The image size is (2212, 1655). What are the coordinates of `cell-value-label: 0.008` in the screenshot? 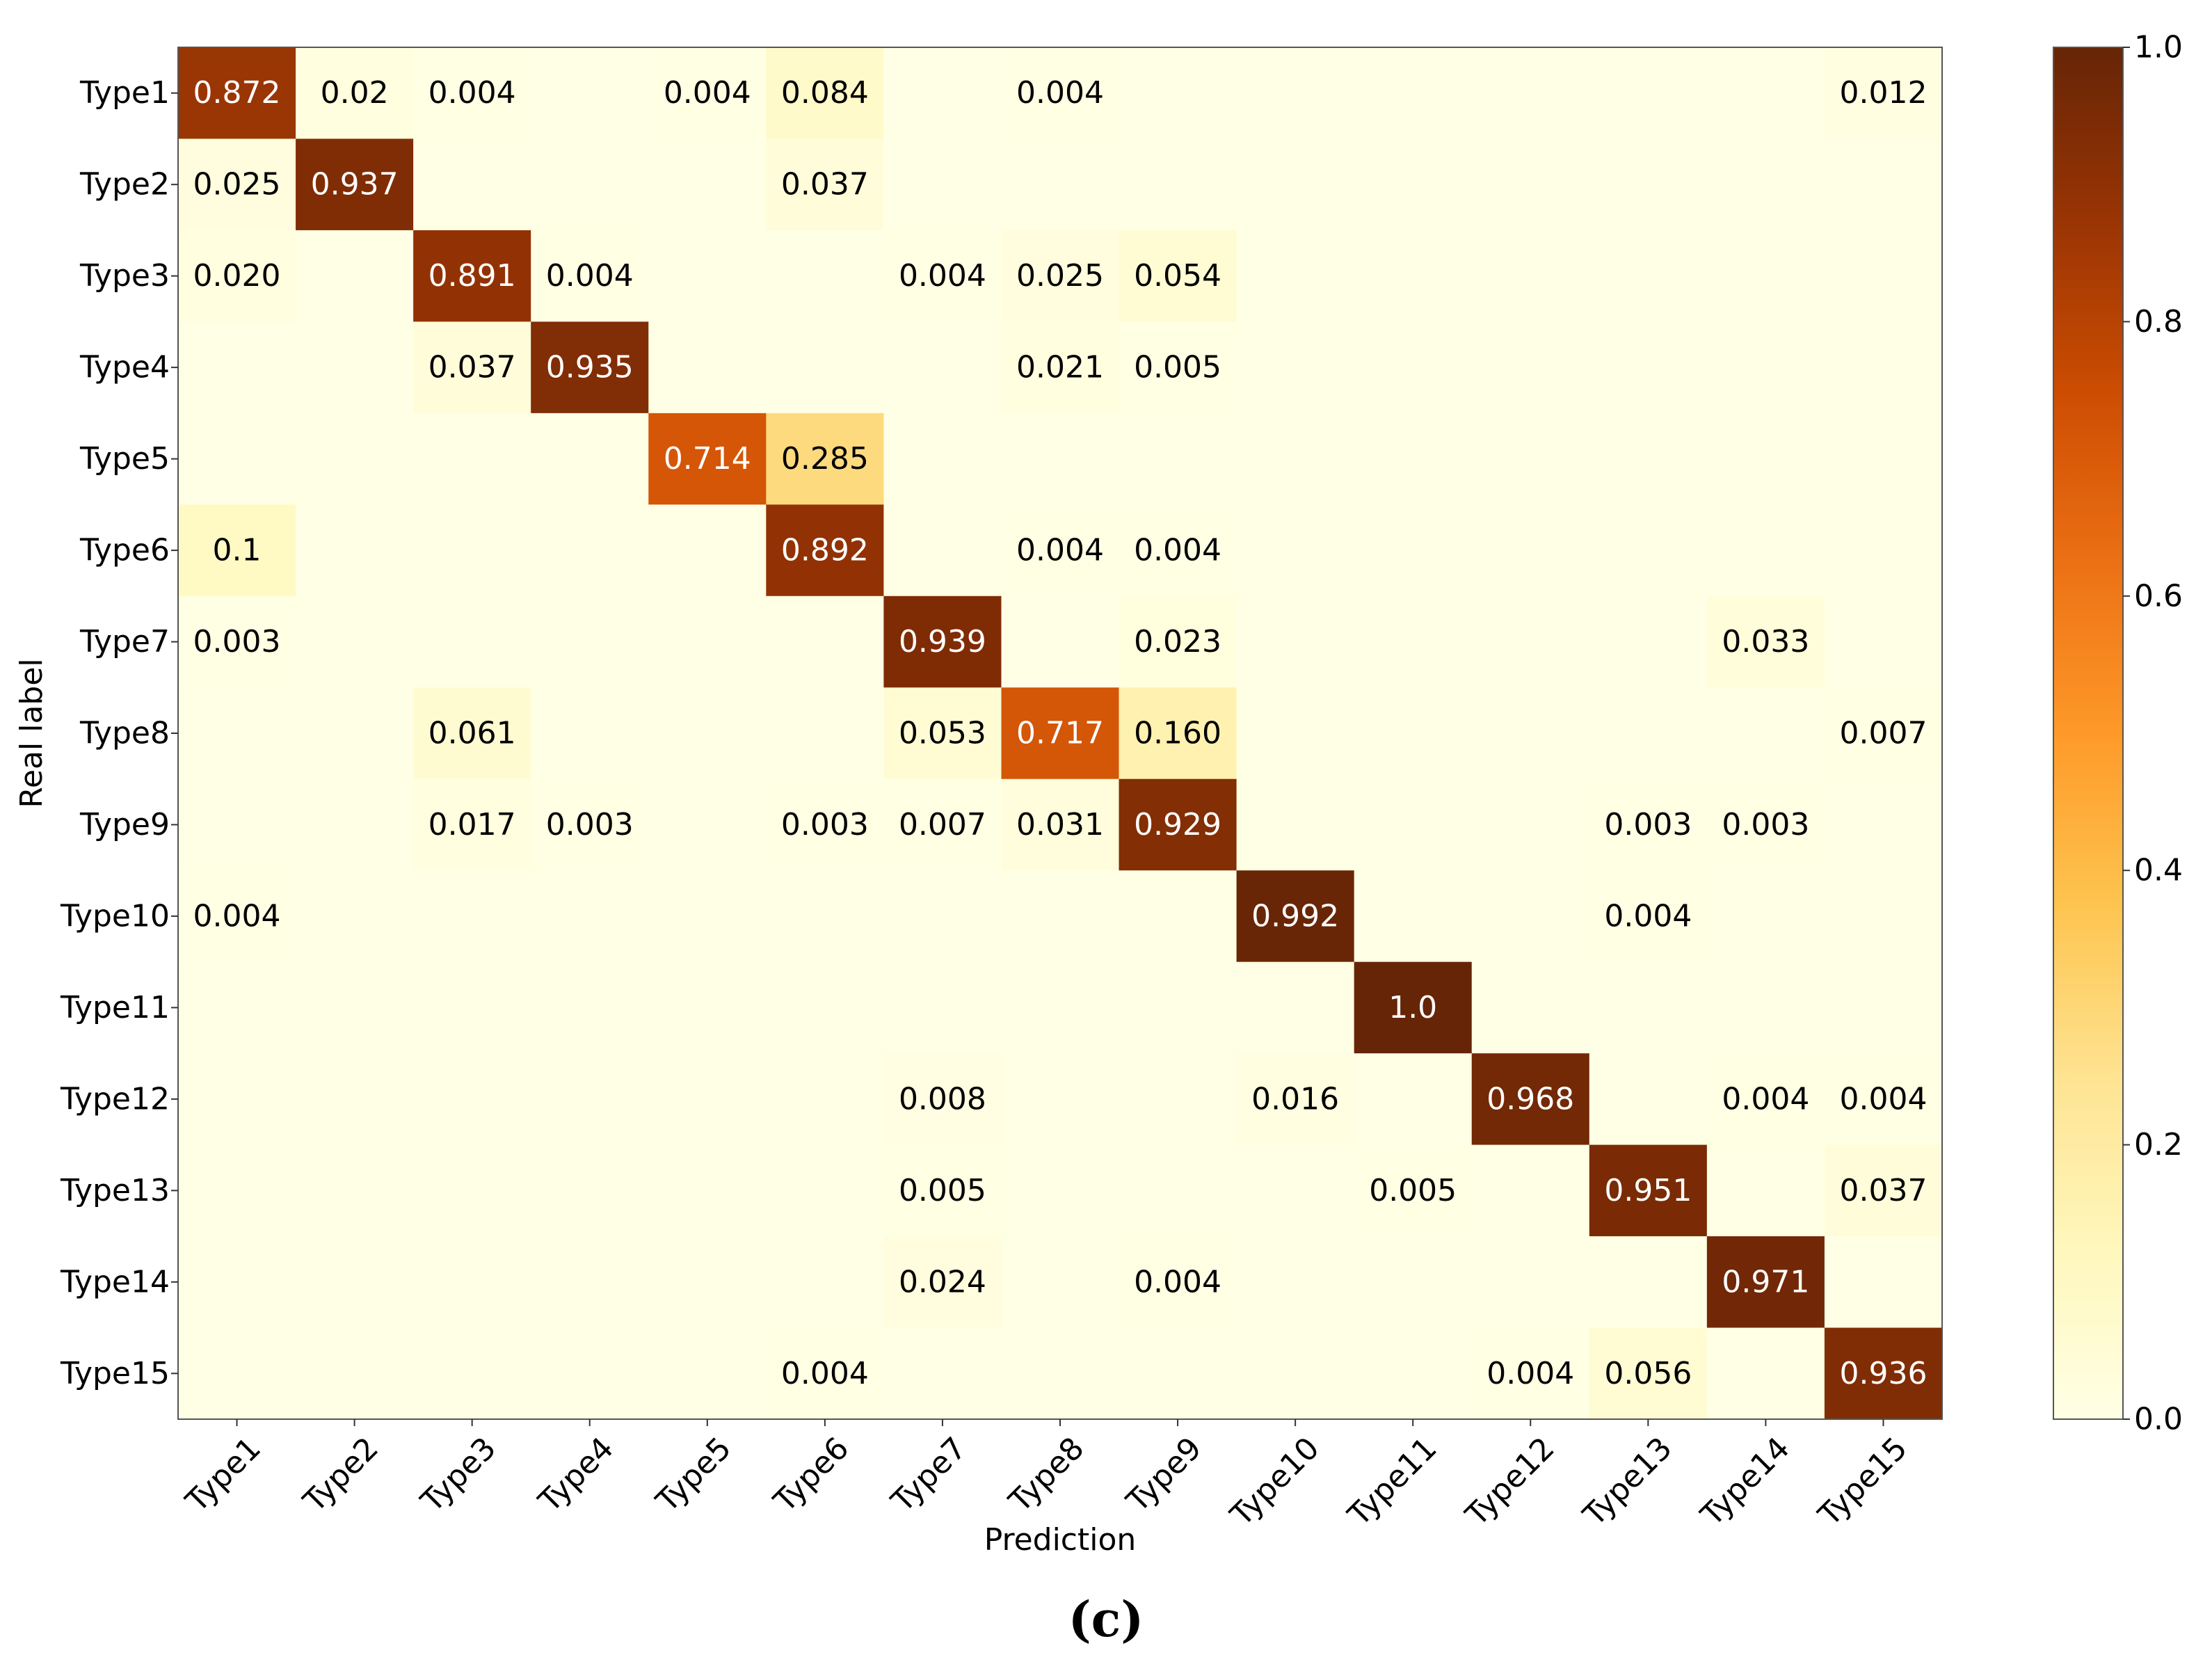 It's located at (942, 1099).